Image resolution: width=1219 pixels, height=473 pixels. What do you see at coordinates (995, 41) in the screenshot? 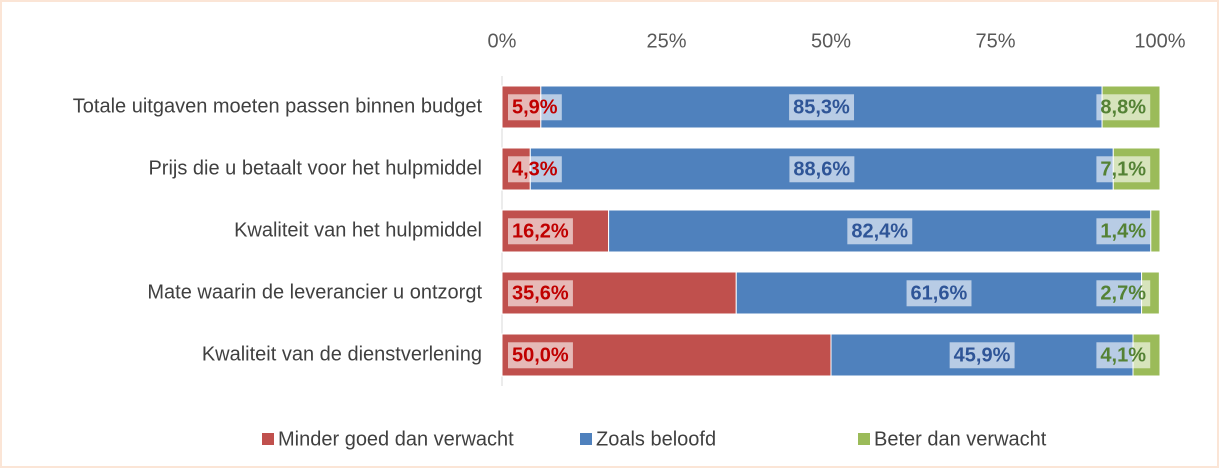
I see `x-tick-label: 75%` at bounding box center [995, 41].